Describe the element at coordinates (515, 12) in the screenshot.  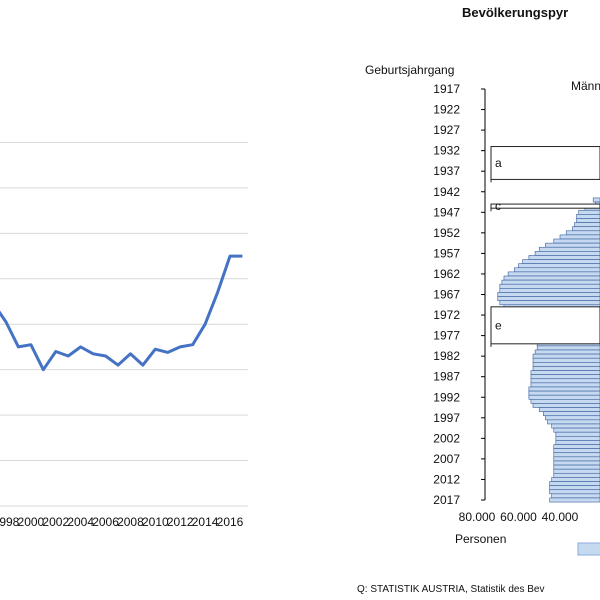
I see `pyramid-title: Bevölkerungspyr` at that location.